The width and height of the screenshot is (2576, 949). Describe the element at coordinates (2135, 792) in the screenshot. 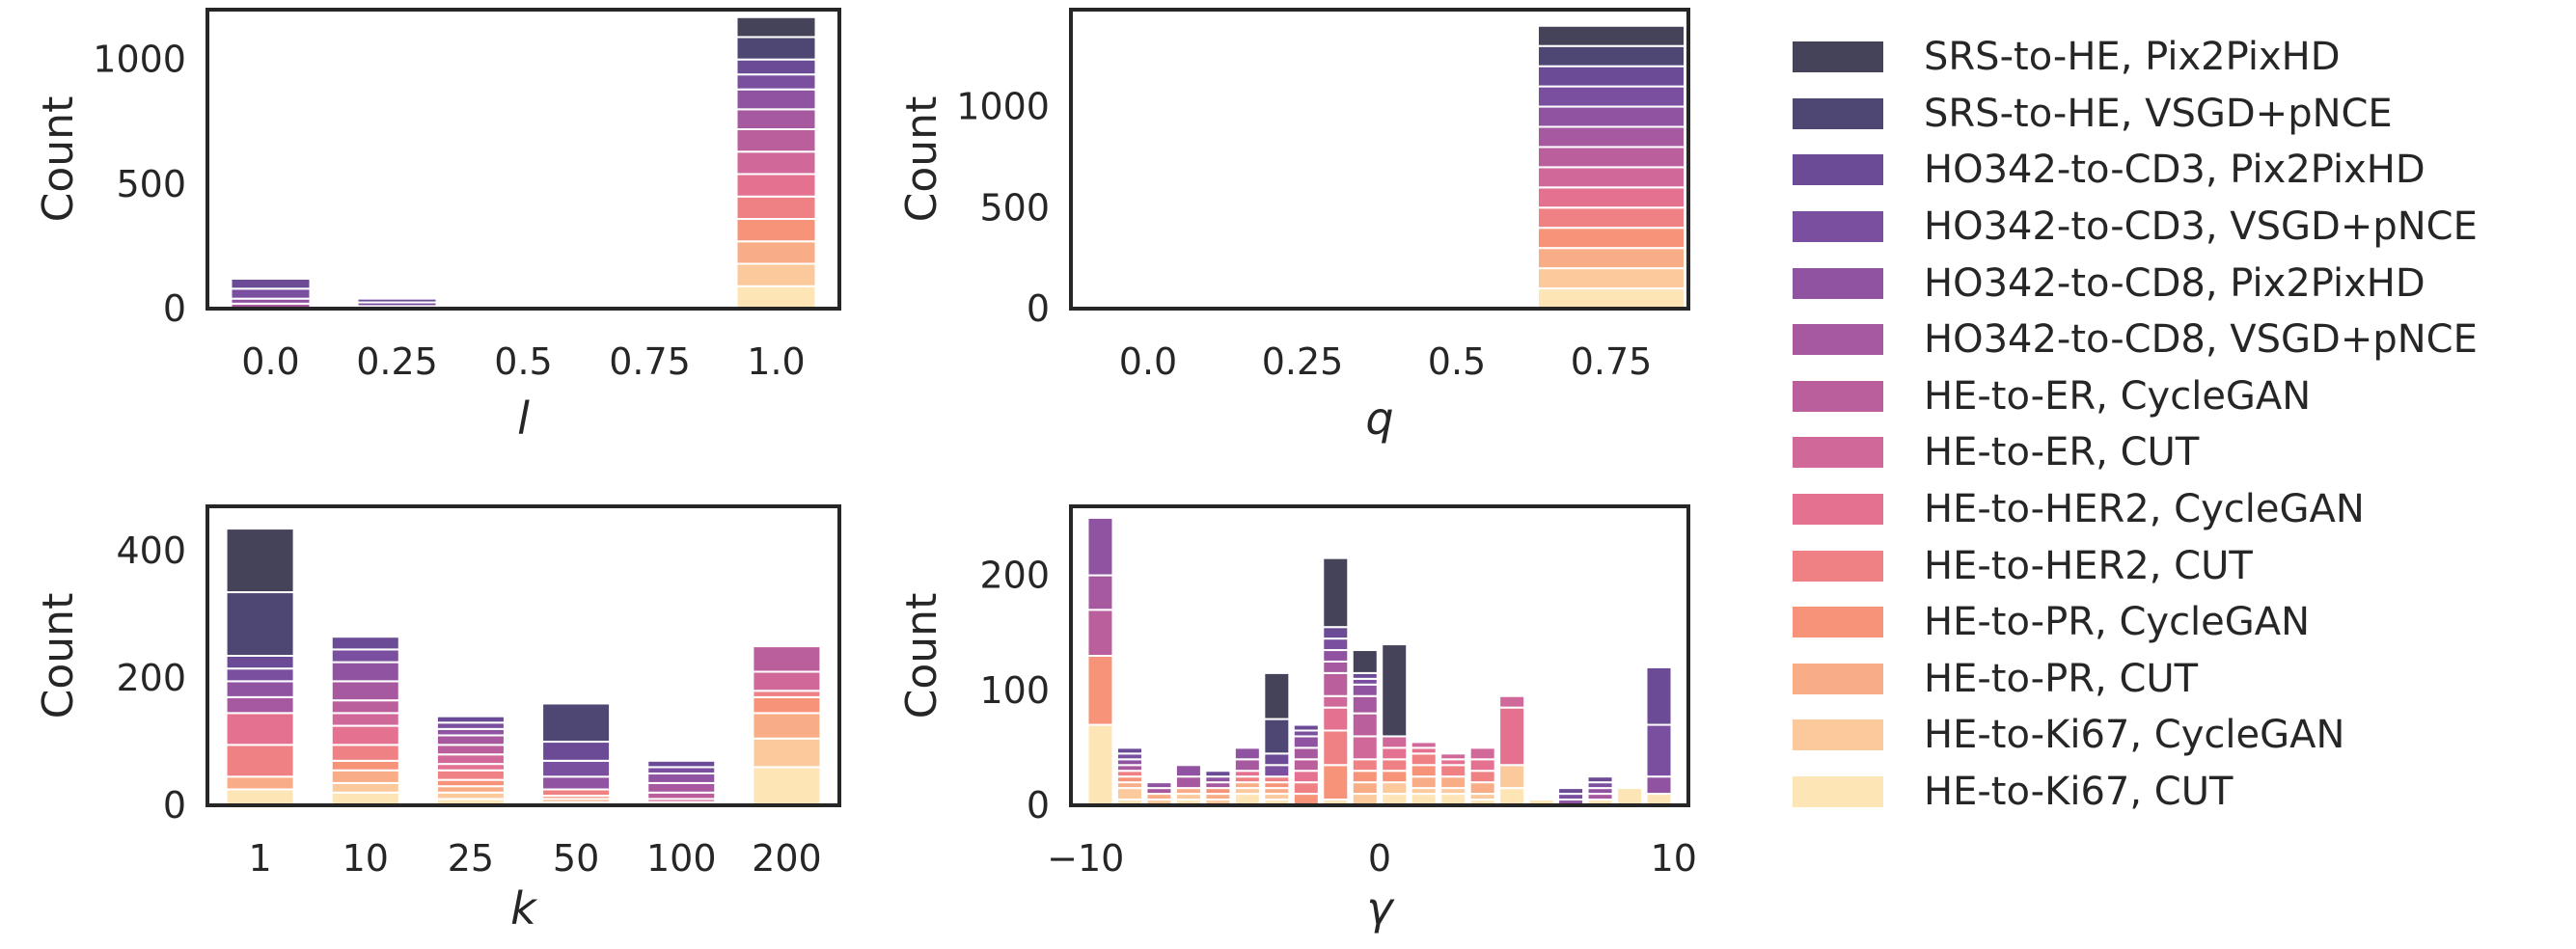

I see `legend-item: HE-to-Ki67, CUT` at that location.